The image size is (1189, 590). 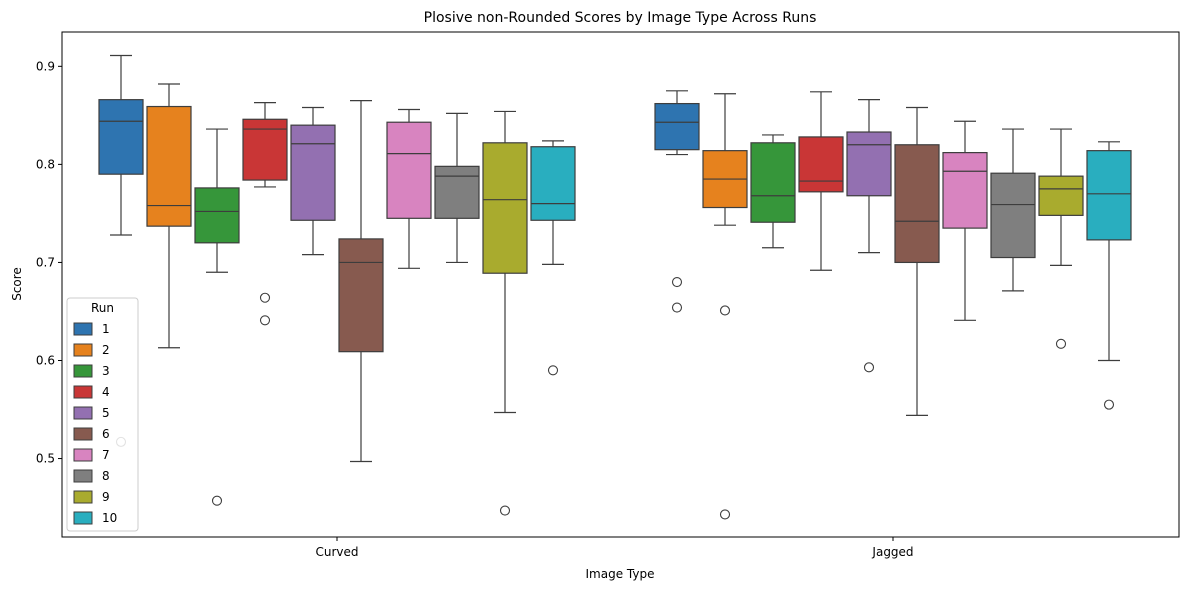 I want to click on box-run-8-curved, so click(x=457, y=188).